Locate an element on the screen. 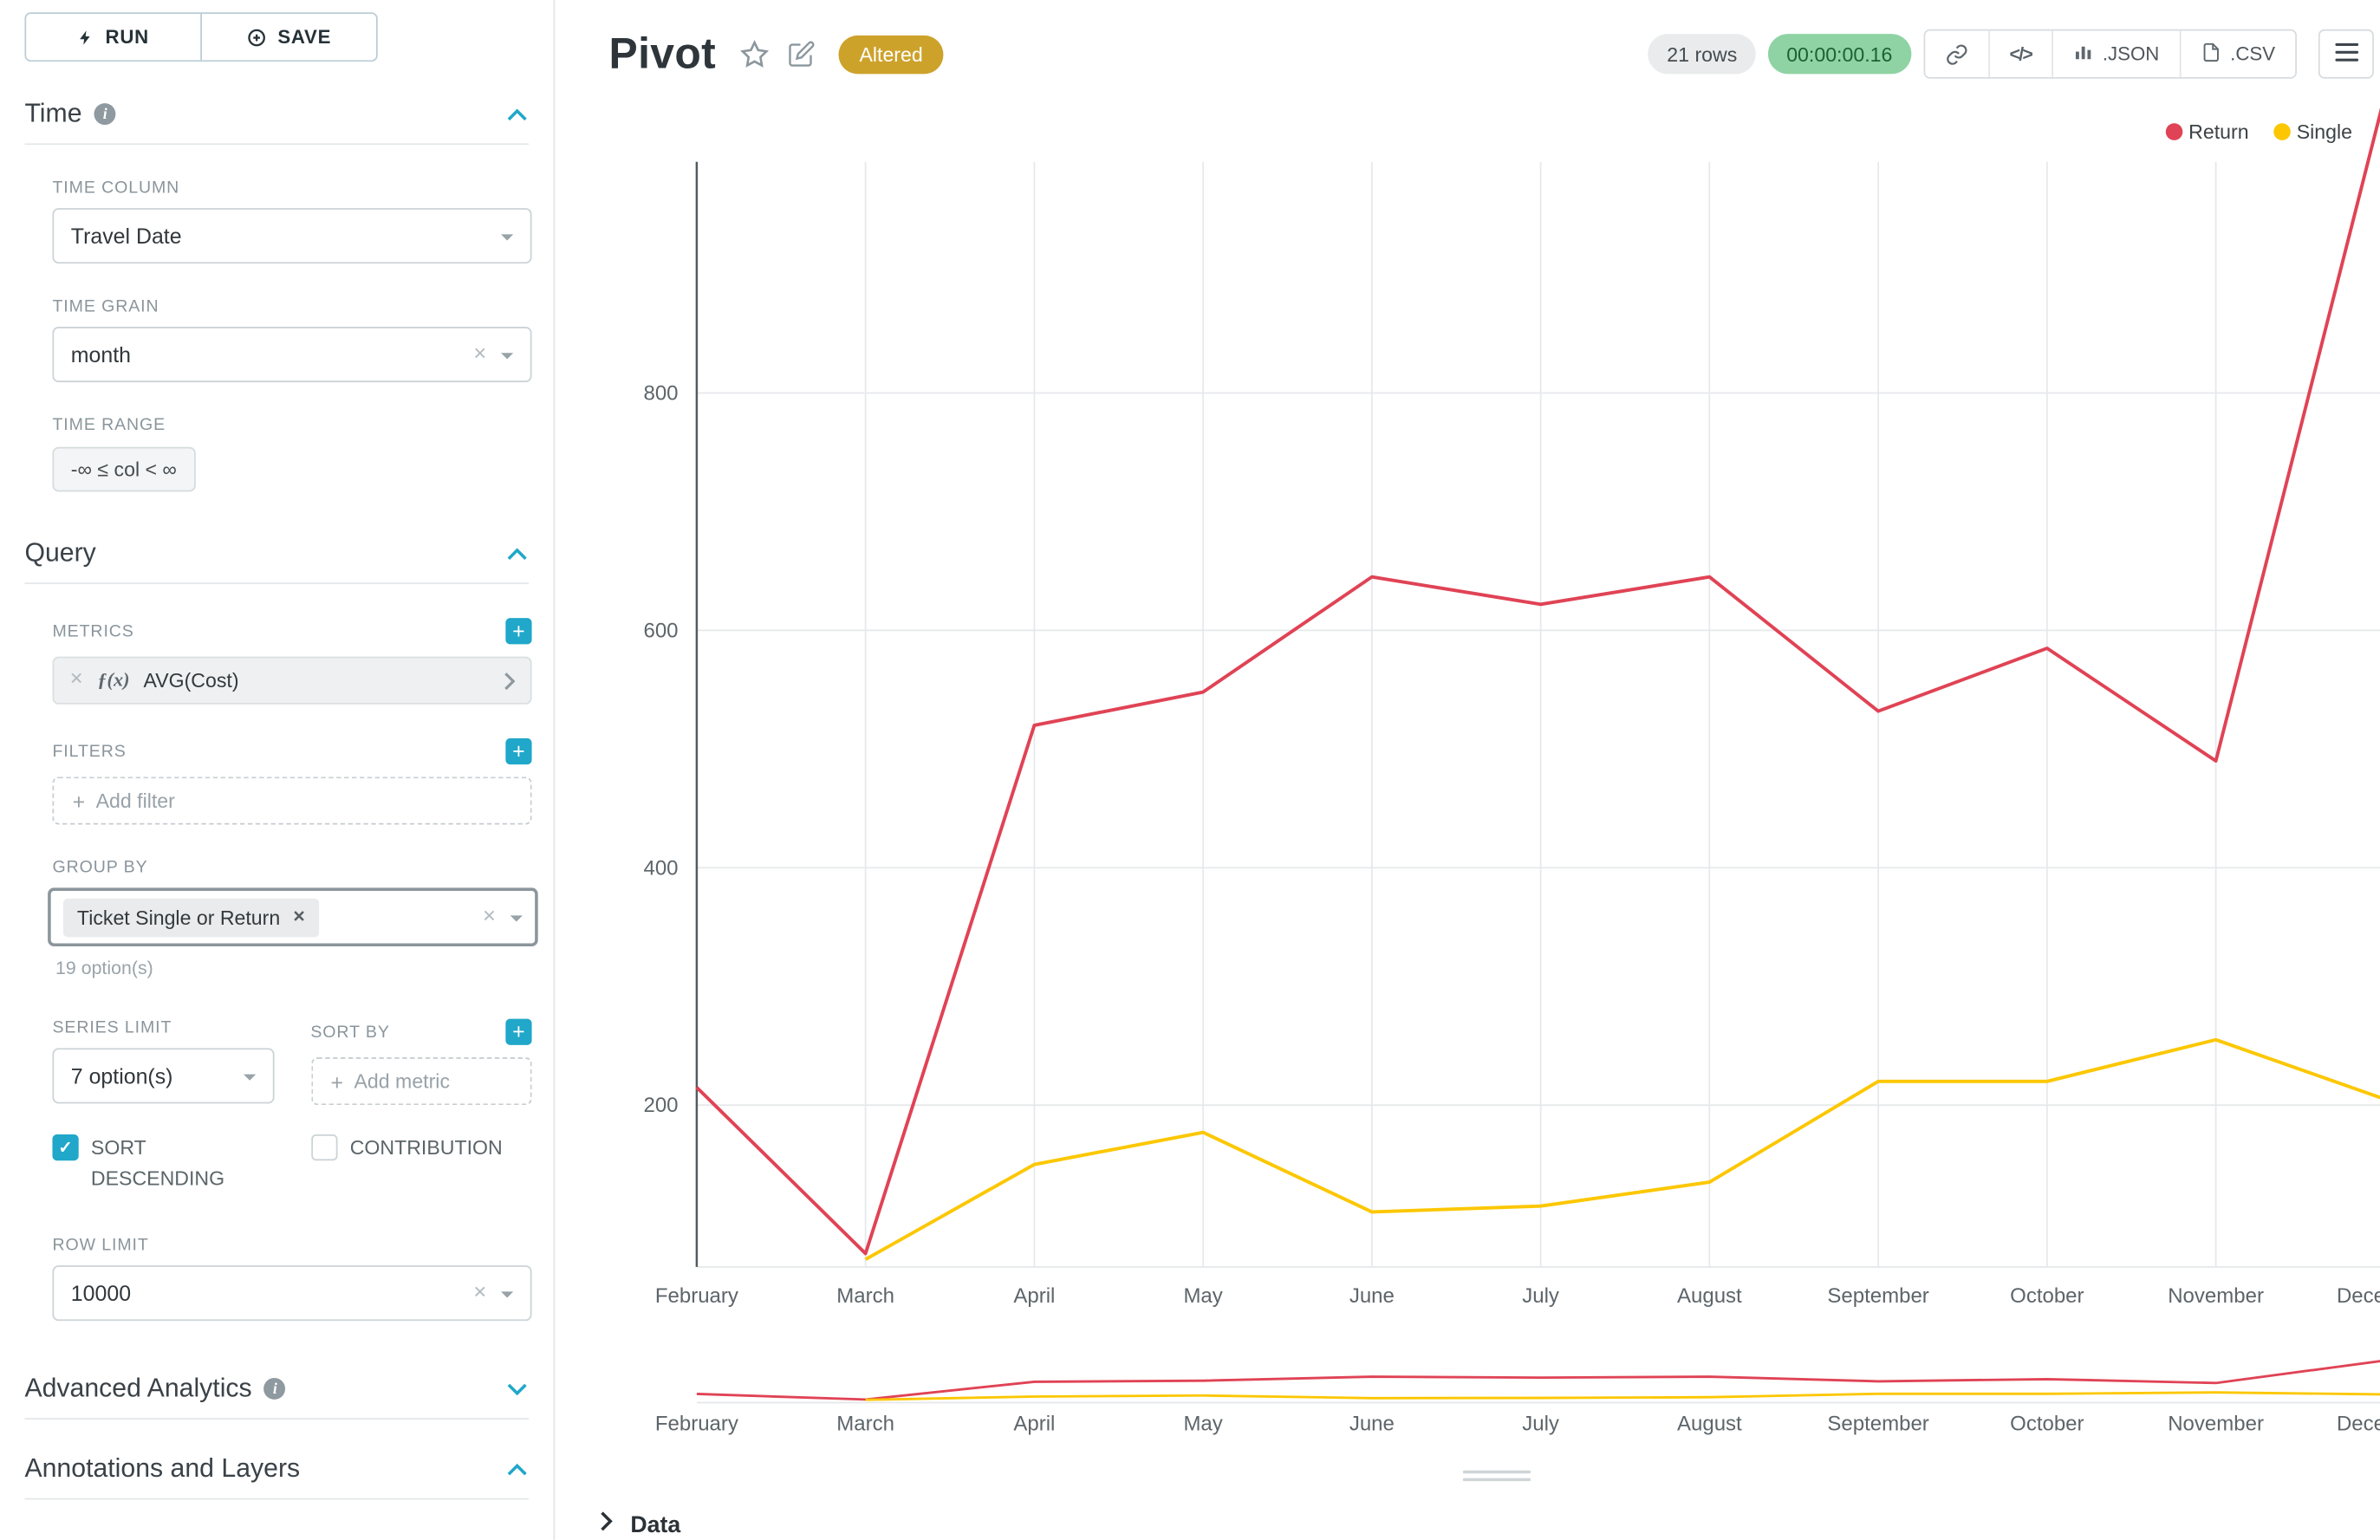 The width and height of the screenshot is (2380, 1540). mini-x-tick-label: February is located at coordinates (696, 1424).